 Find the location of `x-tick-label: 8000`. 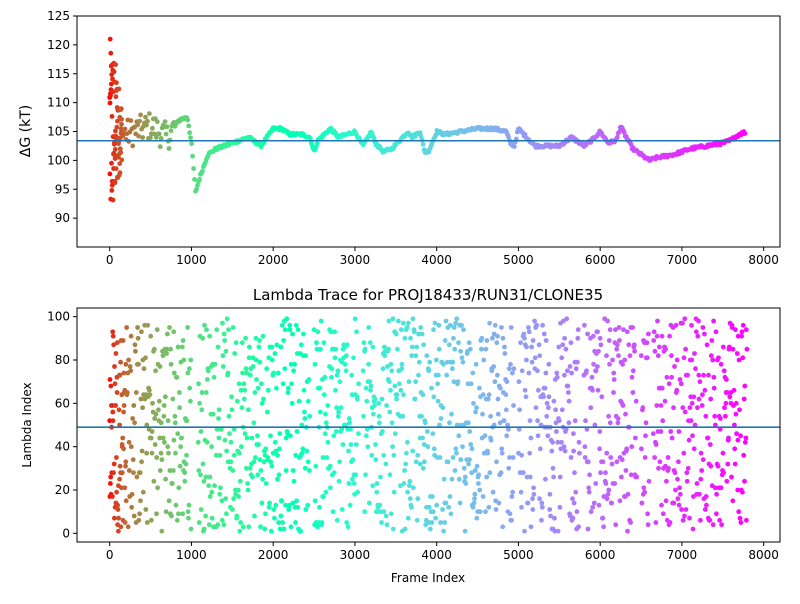

x-tick-label: 8000 is located at coordinates (763, 555).